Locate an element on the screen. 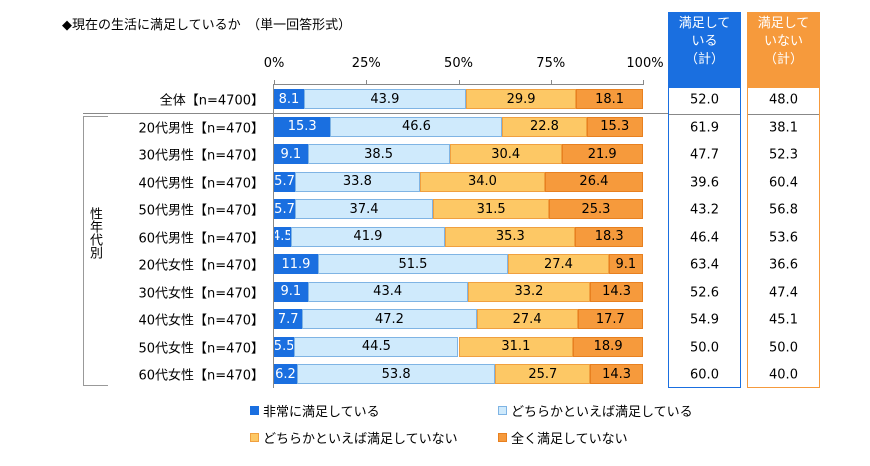  bar-segment: 35.3 is located at coordinates (510, 236).